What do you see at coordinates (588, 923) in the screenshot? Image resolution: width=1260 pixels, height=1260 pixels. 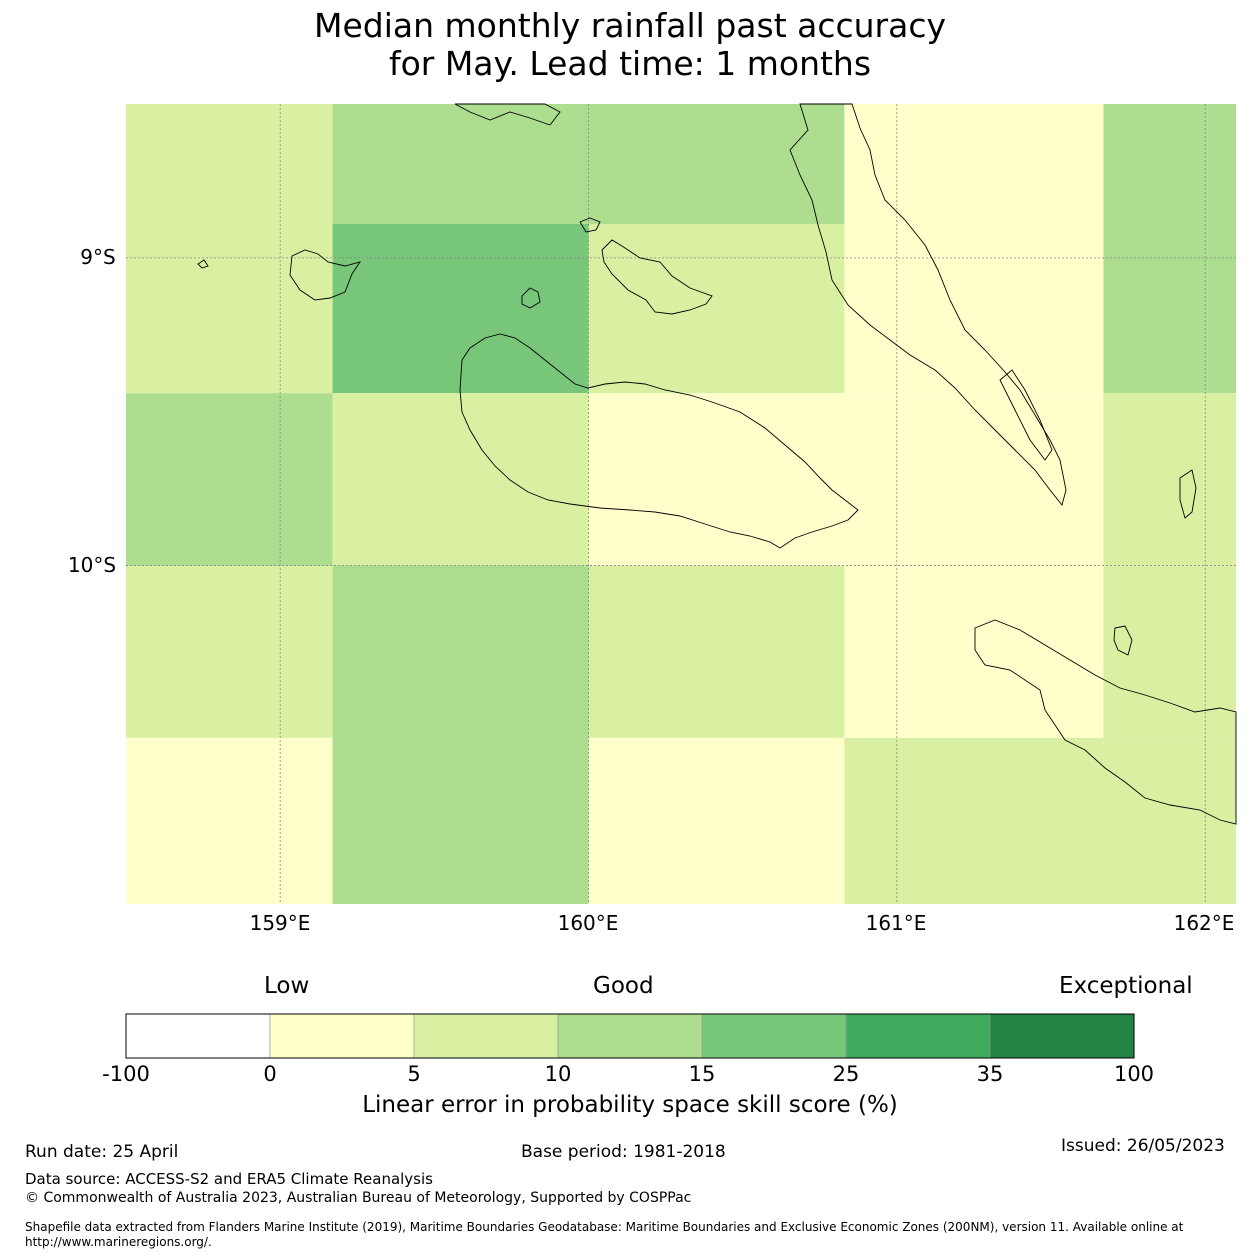 I see `lon-label-160e: 160°E` at bounding box center [588, 923].